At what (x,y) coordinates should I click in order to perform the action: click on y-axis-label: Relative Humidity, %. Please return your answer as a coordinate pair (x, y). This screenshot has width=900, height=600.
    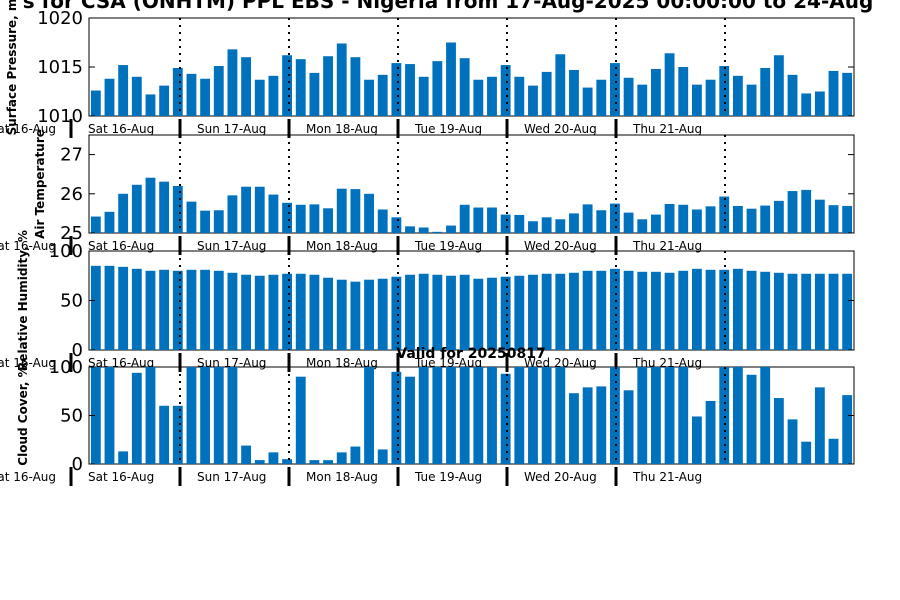
    Looking at the image, I should click on (23, 300).